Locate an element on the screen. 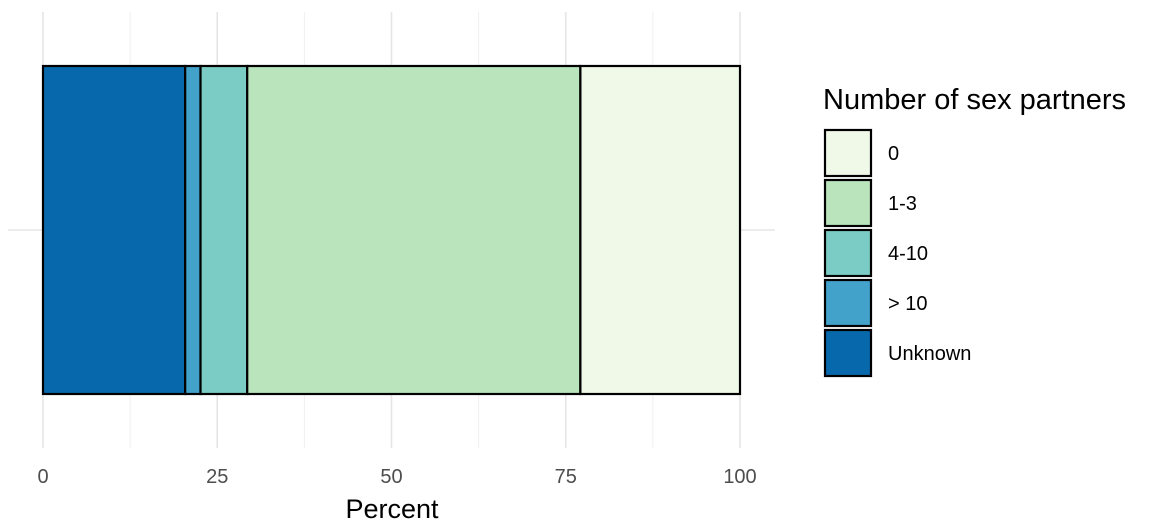 This screenshot has width=1163, height=525. legend-title: Number of sex partners is located at coordinates (974, 100).